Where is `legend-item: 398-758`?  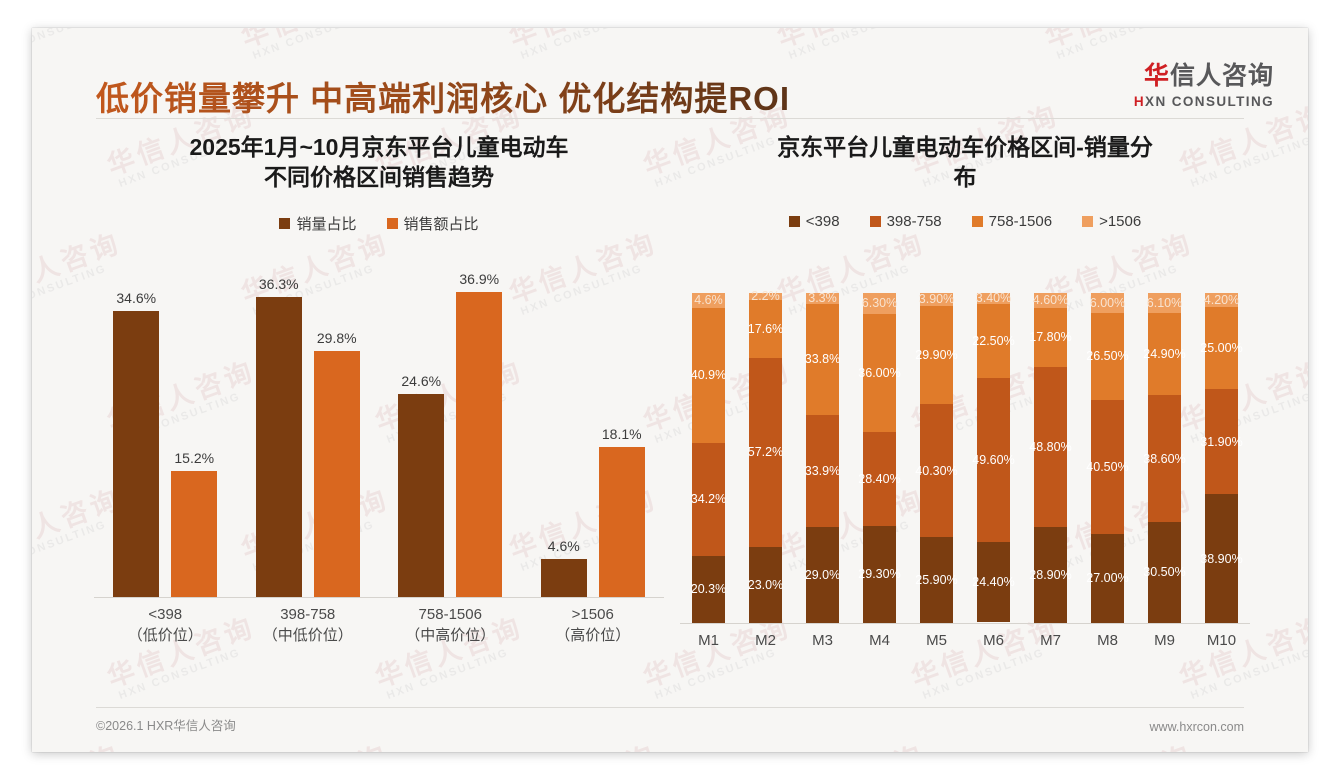
legend-item: 398-758 is located at coordinates (905, 221).